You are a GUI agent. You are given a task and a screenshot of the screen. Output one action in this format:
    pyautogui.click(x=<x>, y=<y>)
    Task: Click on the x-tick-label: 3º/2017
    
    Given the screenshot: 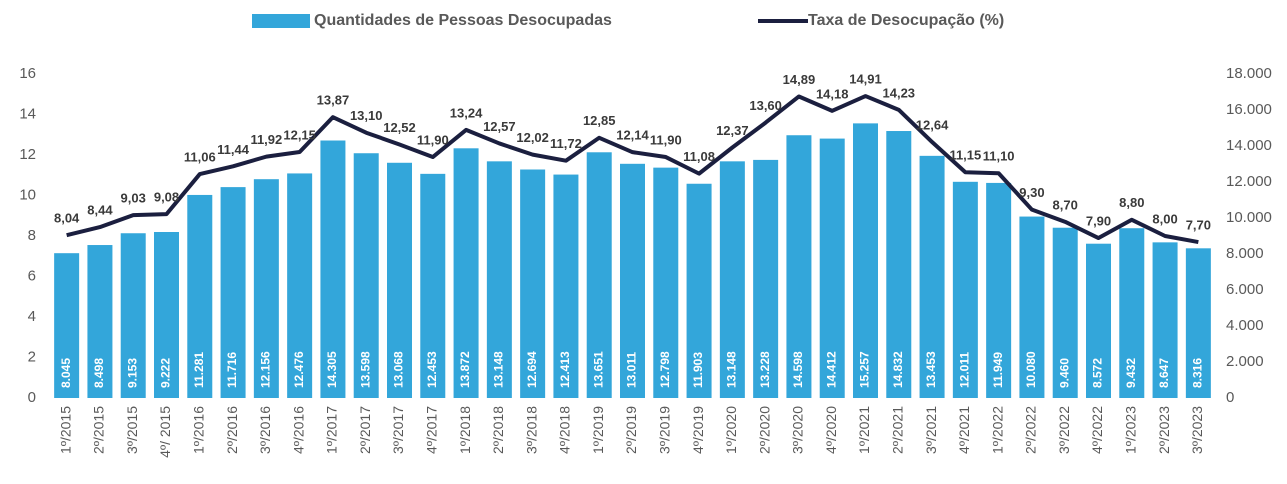 What is the action you would take?
    pyautogui.click(x=398, y=430)
    